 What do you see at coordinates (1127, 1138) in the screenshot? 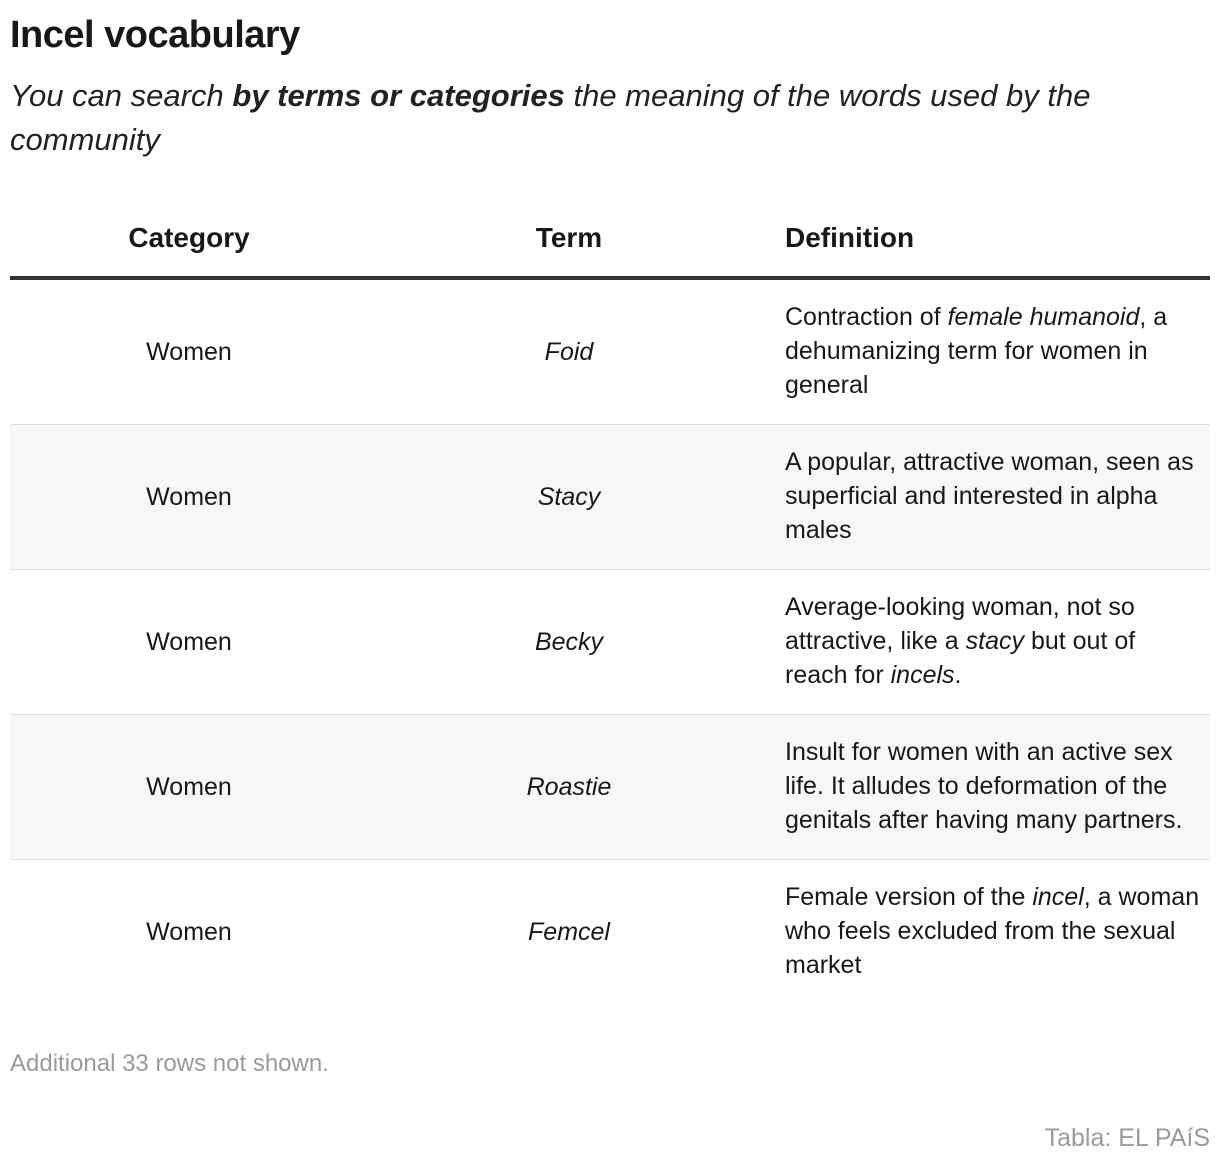
I see `source-credit: Tabla: EL PAíS` at bounding box center [1127, 1138].